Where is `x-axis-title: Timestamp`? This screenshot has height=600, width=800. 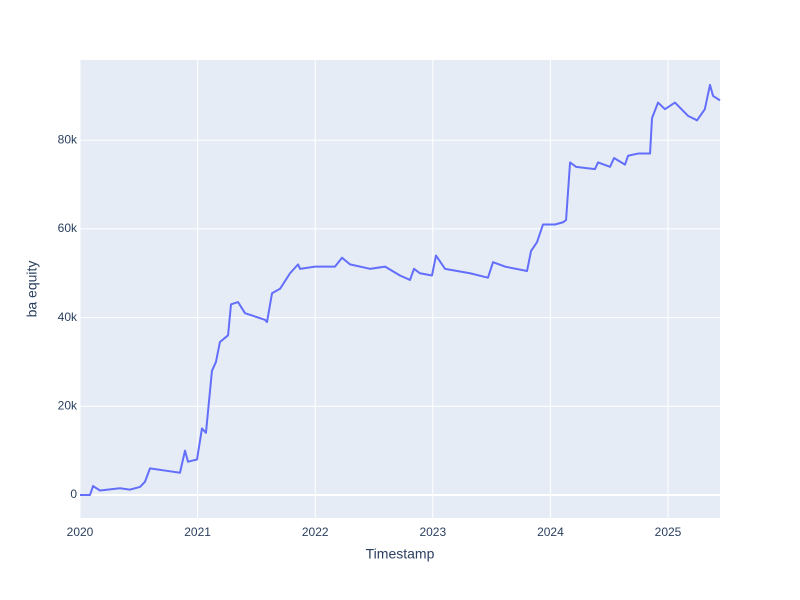 x-axis-title: Timestamp is located at coordinates (400, 554).